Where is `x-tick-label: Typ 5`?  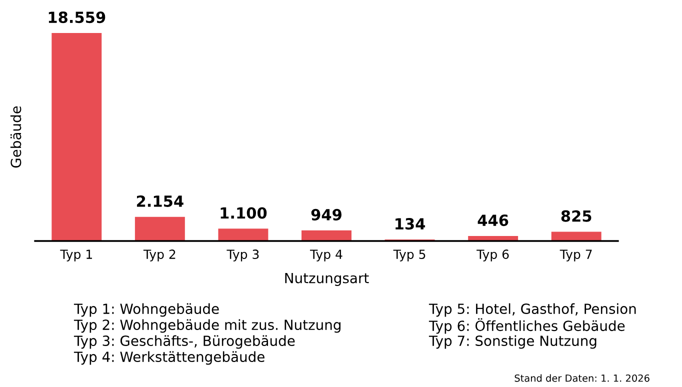 x-tick-label: Typ 5 is located at coordinates (409, 256).